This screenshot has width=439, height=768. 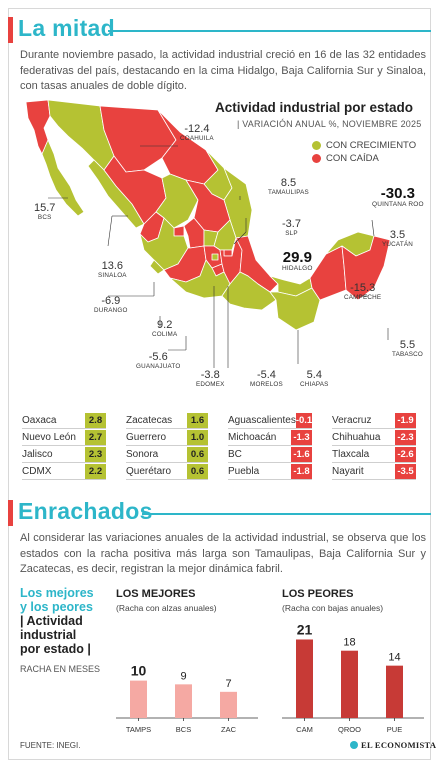 What do you see at coordinates (305, 629) in the screenshot?
I see `worst-value-label: 21` at bounding box center [305, 629].